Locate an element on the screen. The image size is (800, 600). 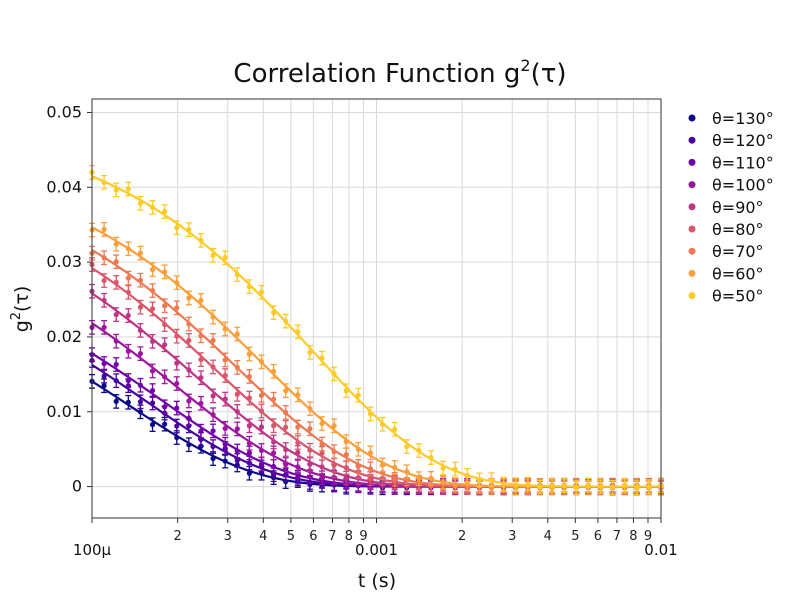
legend-item: θ=90° is located at coordinates (726, 207).